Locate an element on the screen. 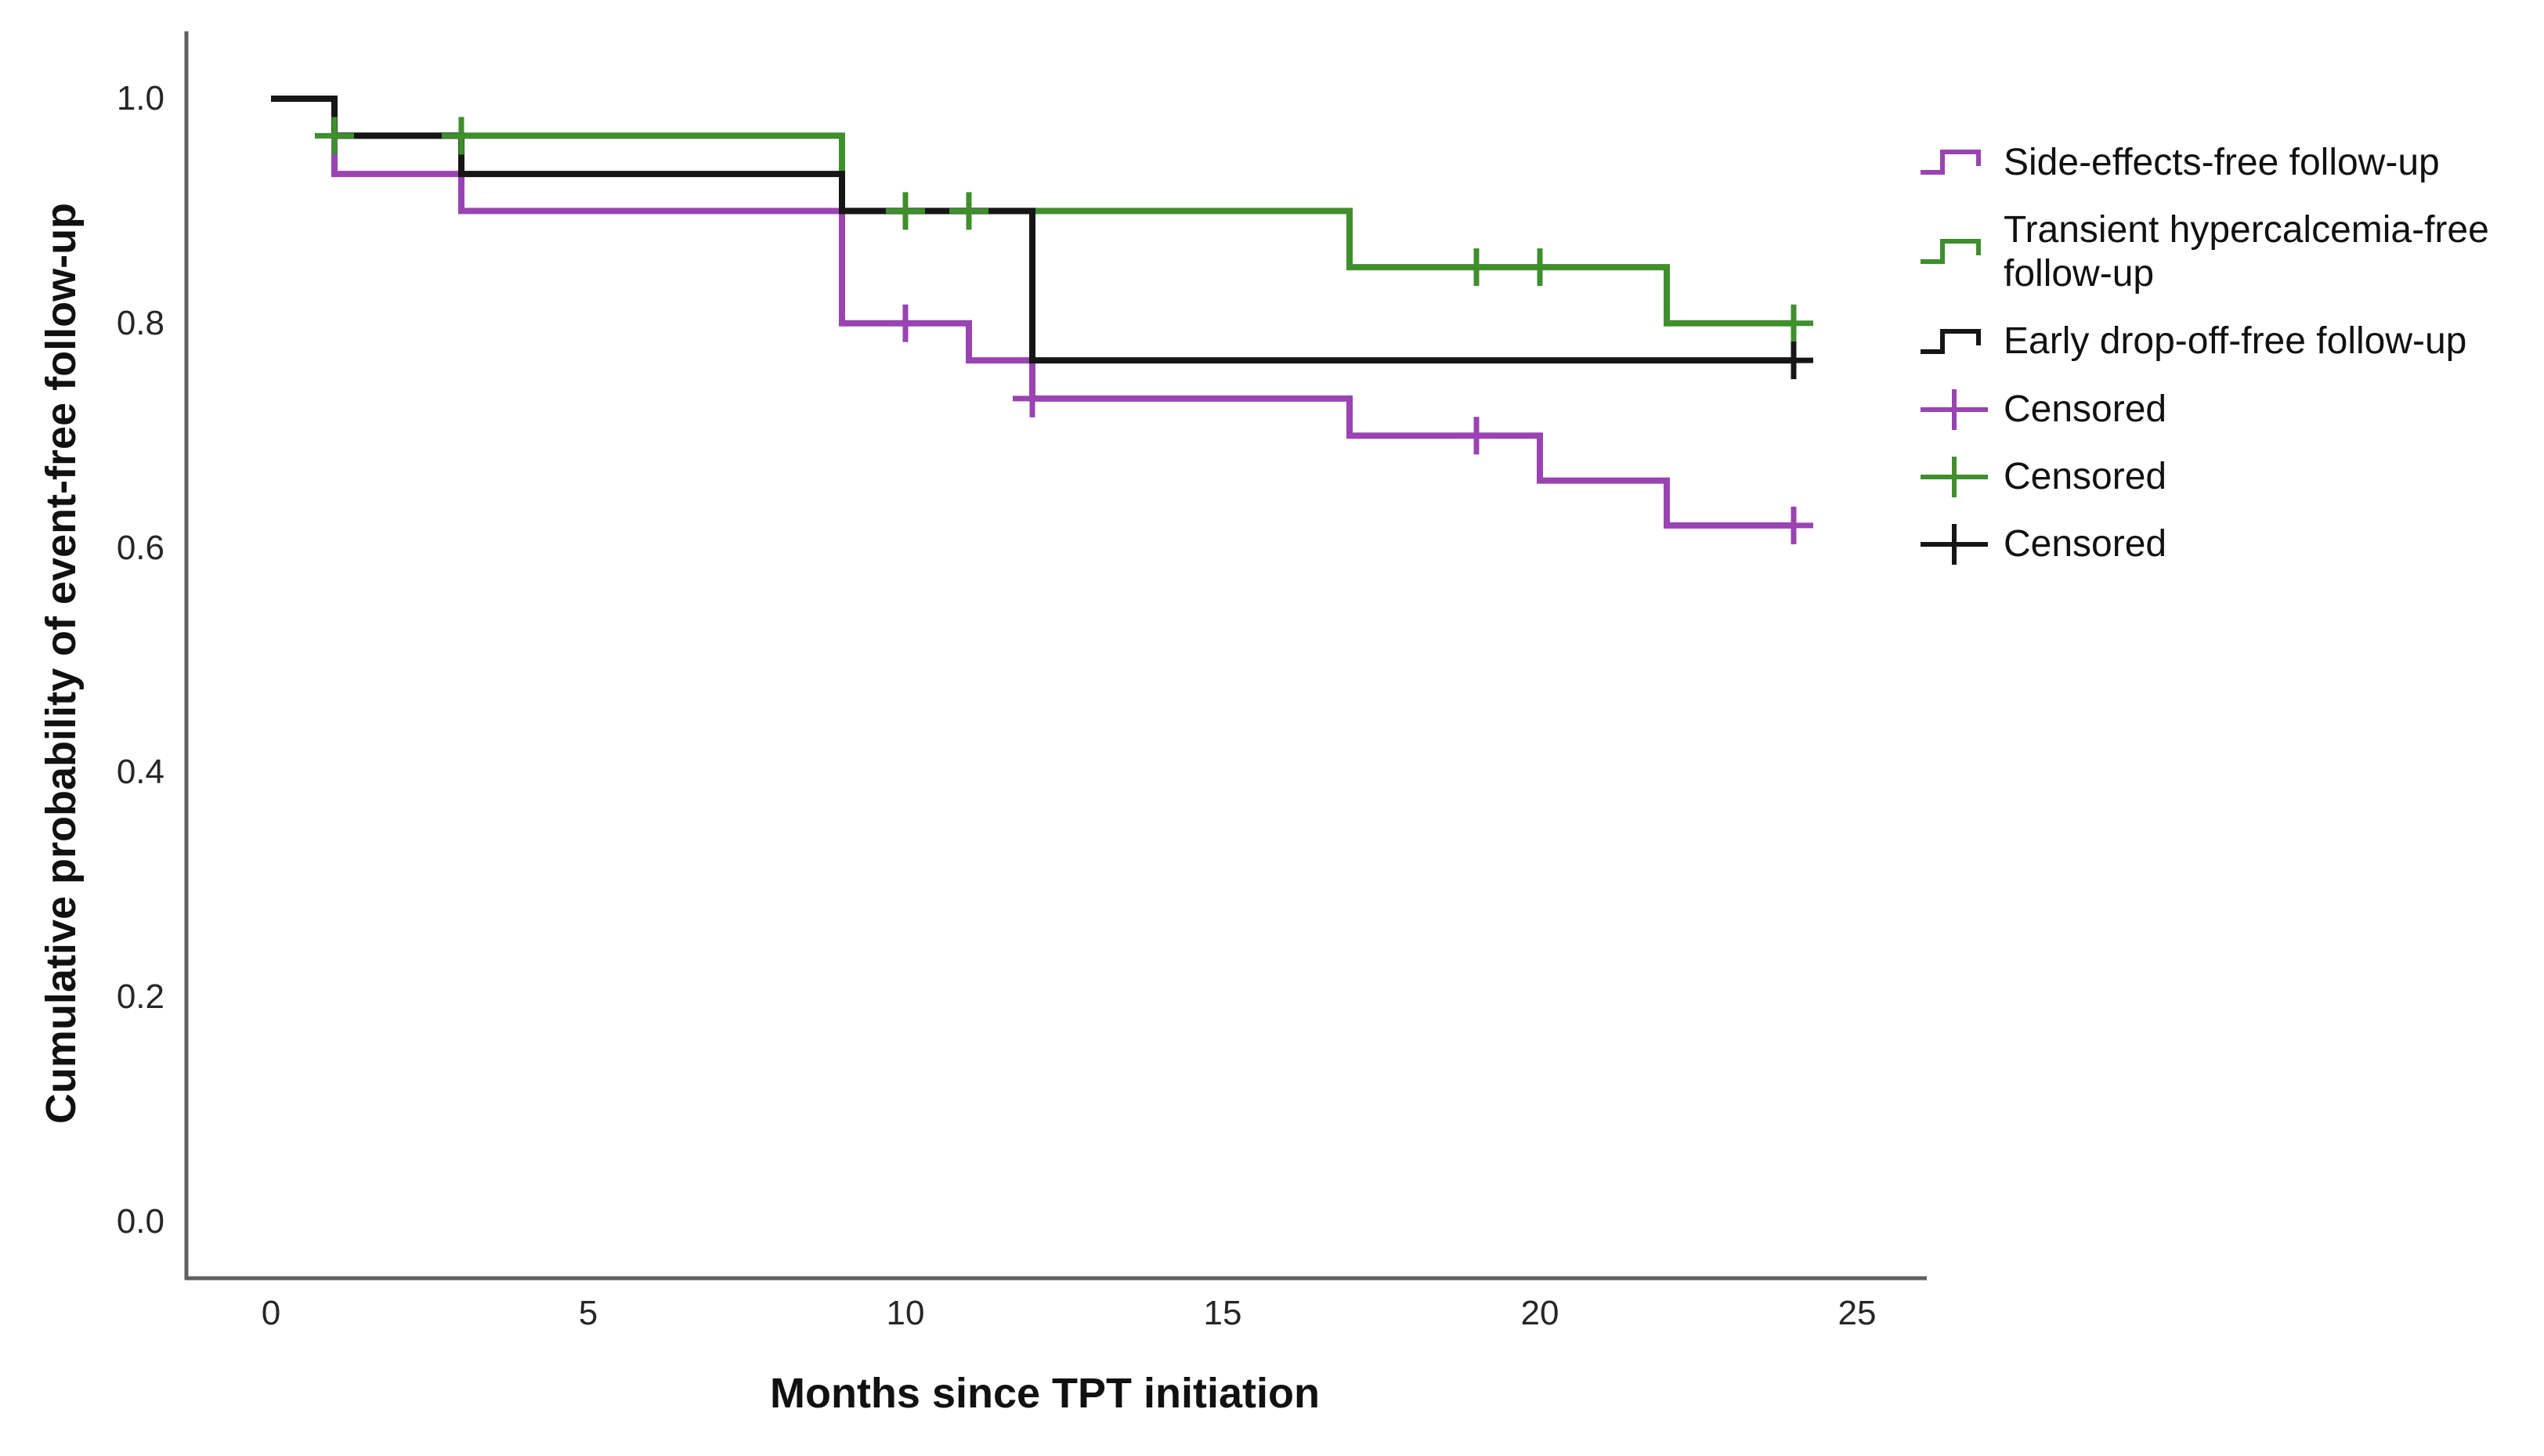  legend-item: Side-effects-free follow-up is located at coordinates (2204, 163).